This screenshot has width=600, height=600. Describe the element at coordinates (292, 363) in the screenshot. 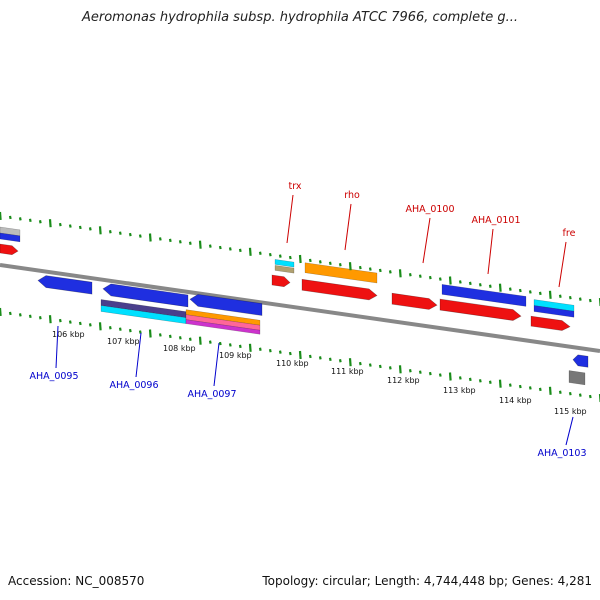

I see `kbp-tick-label: 110 kbp` at that location.